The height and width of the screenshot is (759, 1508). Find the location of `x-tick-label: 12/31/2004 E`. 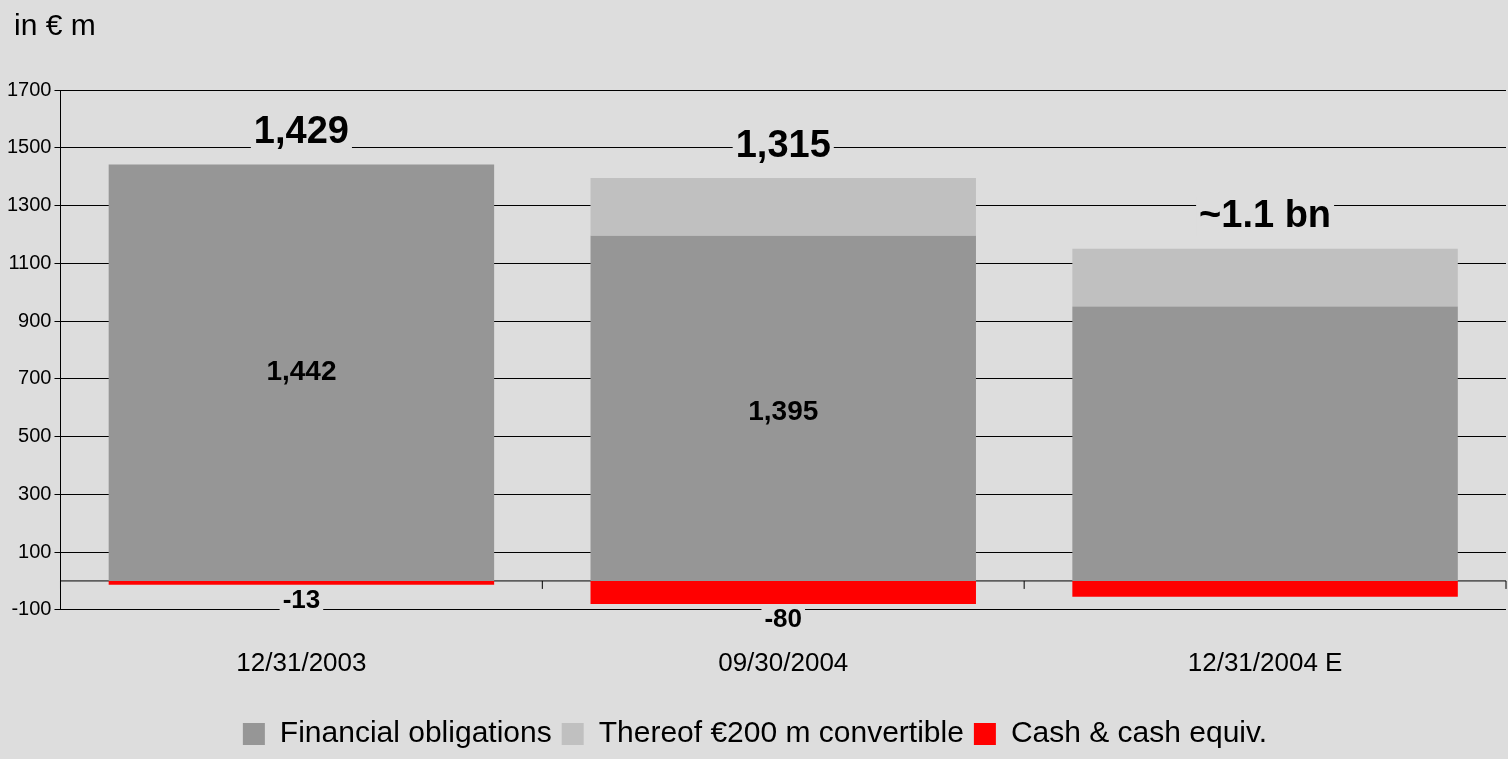

x-tick-label: 12/31/2004 E is located at coordinates (1265, 661).